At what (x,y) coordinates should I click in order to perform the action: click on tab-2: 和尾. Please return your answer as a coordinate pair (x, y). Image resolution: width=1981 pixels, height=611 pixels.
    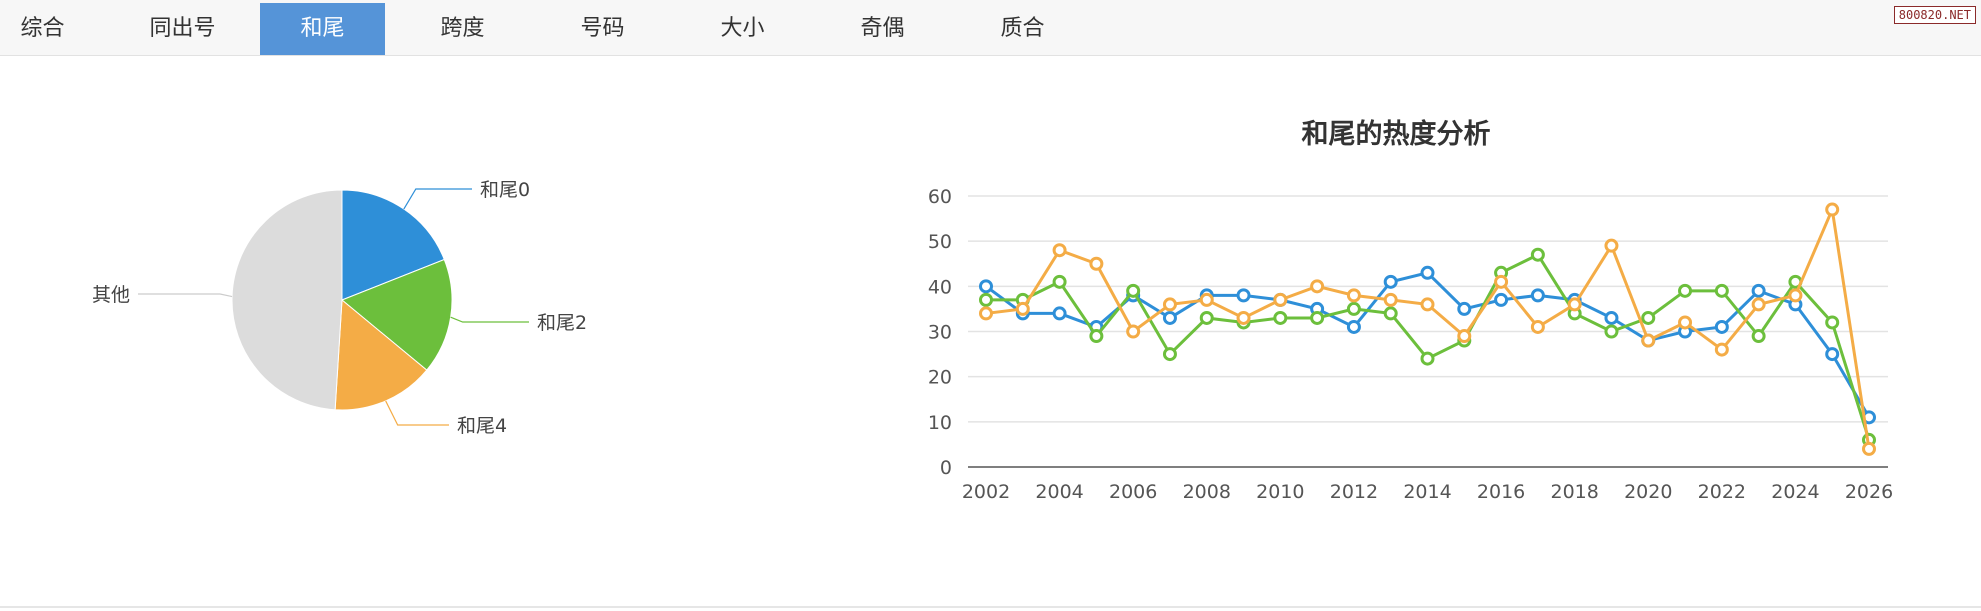
    Looking at the image, I should click on (322, 29).